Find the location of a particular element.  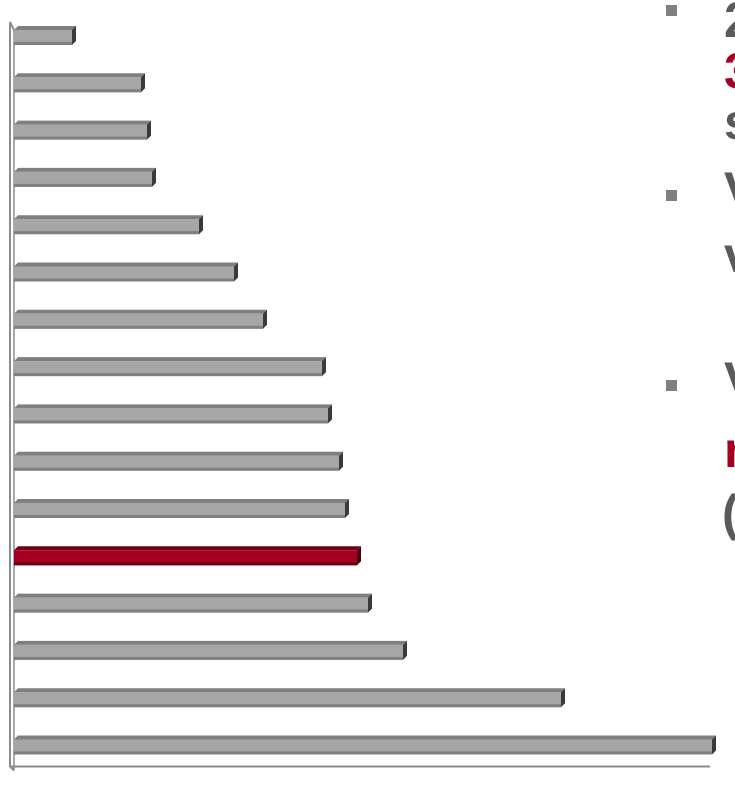

bar-16-face is located at coordinates (363, 747).